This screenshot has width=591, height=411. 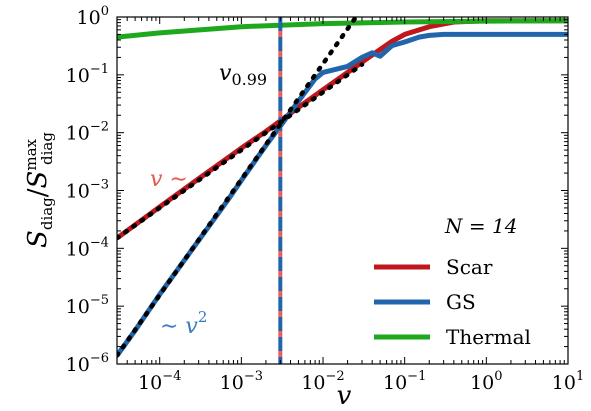 What do you see at coordinates (568, 381) in the screenshot?
I see `x-tick-label: 10¹` at bounding box center [568, 381].